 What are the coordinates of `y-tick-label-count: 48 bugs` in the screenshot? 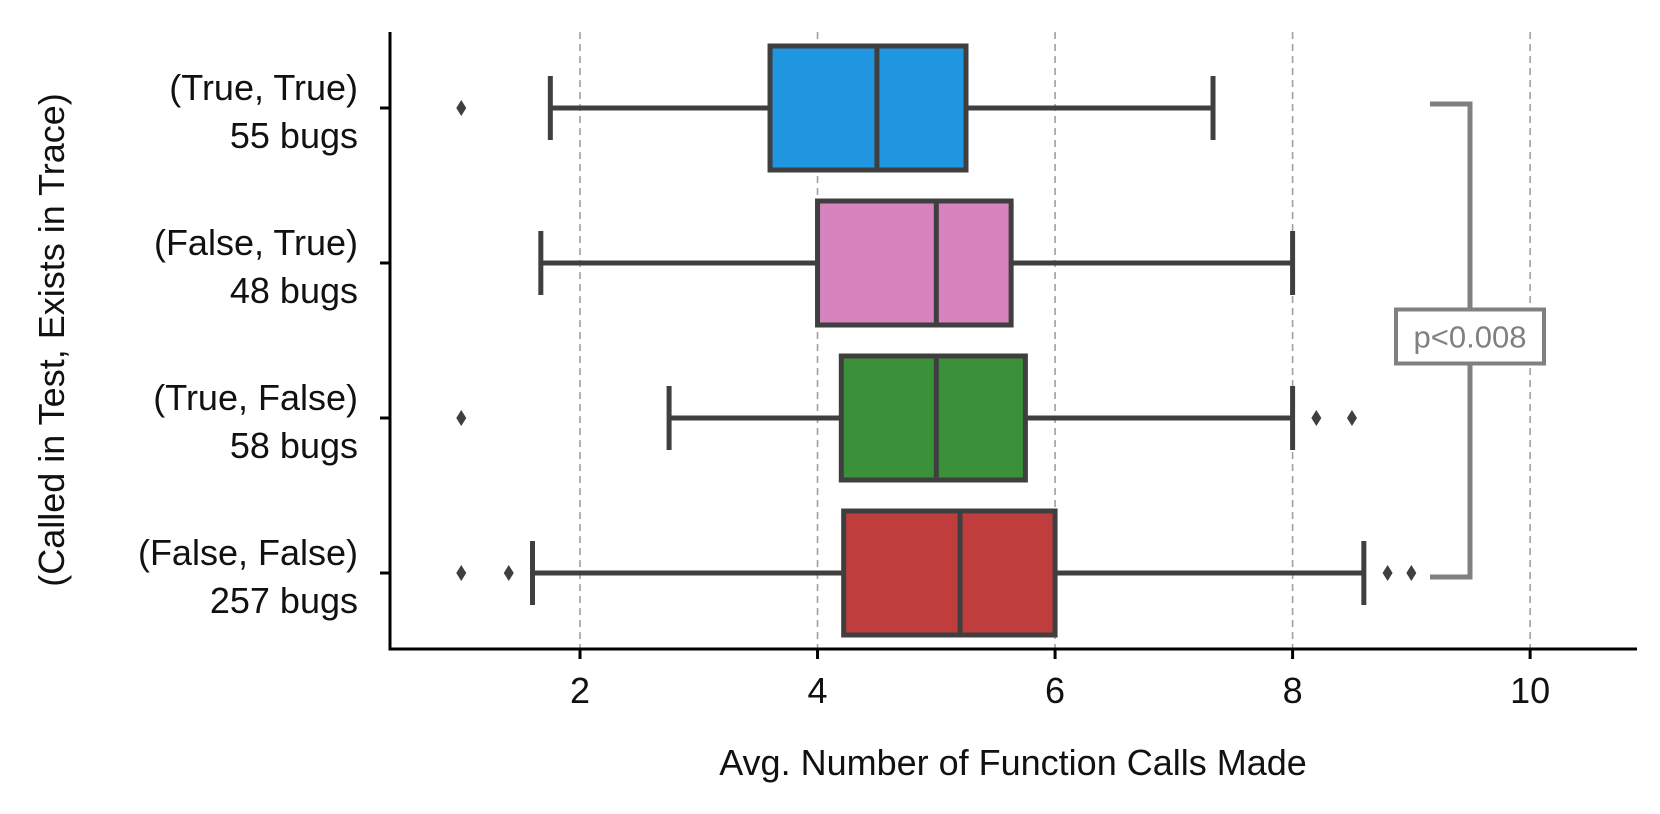 It's located at (294, 290).